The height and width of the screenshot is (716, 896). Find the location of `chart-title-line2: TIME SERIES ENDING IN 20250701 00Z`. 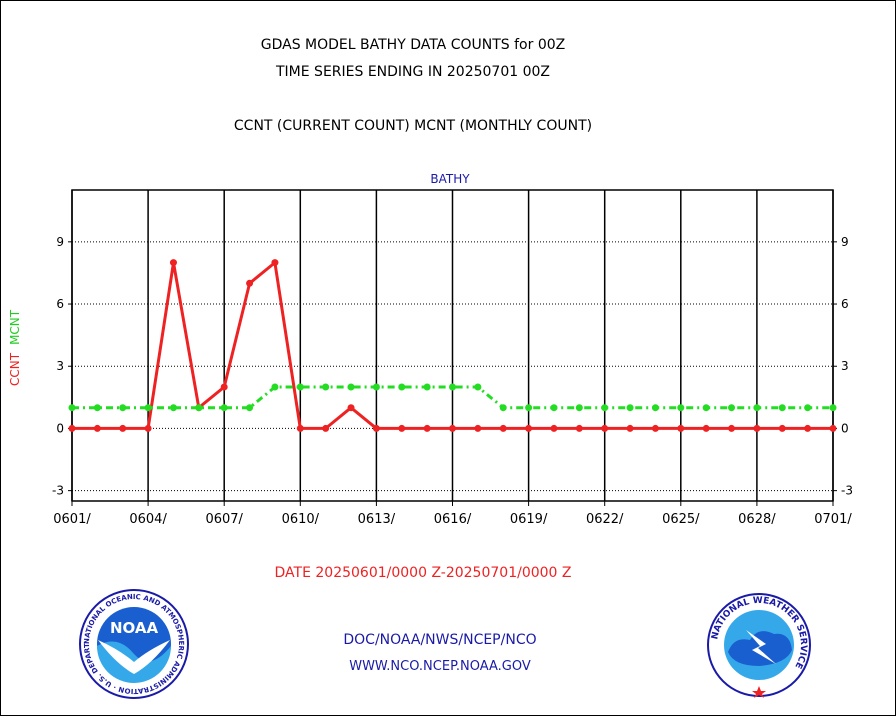

chart-title-line2: TIME SERIES ENDING IN 20250701 00Z is located at coordinates (413, 72).